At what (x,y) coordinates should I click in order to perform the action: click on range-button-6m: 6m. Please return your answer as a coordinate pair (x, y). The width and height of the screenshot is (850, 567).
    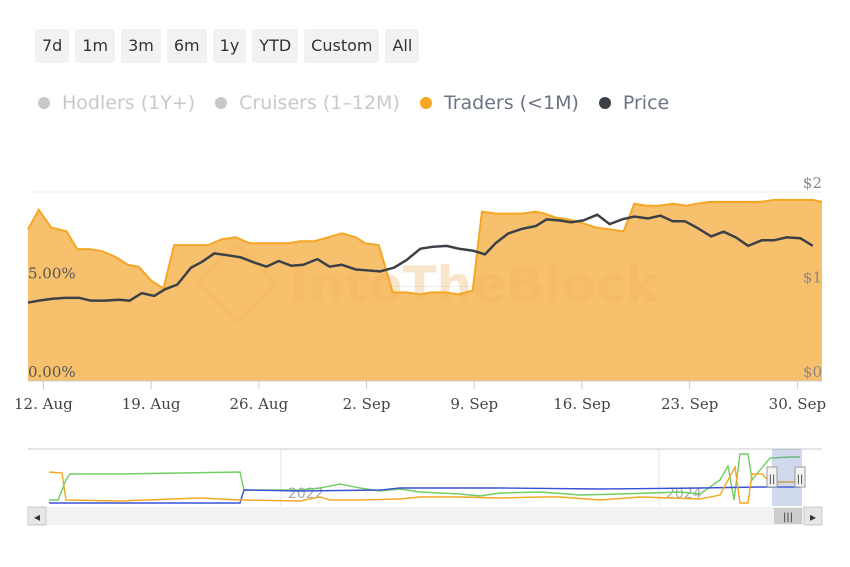
    Looking at the image, I should click on (186, 46).